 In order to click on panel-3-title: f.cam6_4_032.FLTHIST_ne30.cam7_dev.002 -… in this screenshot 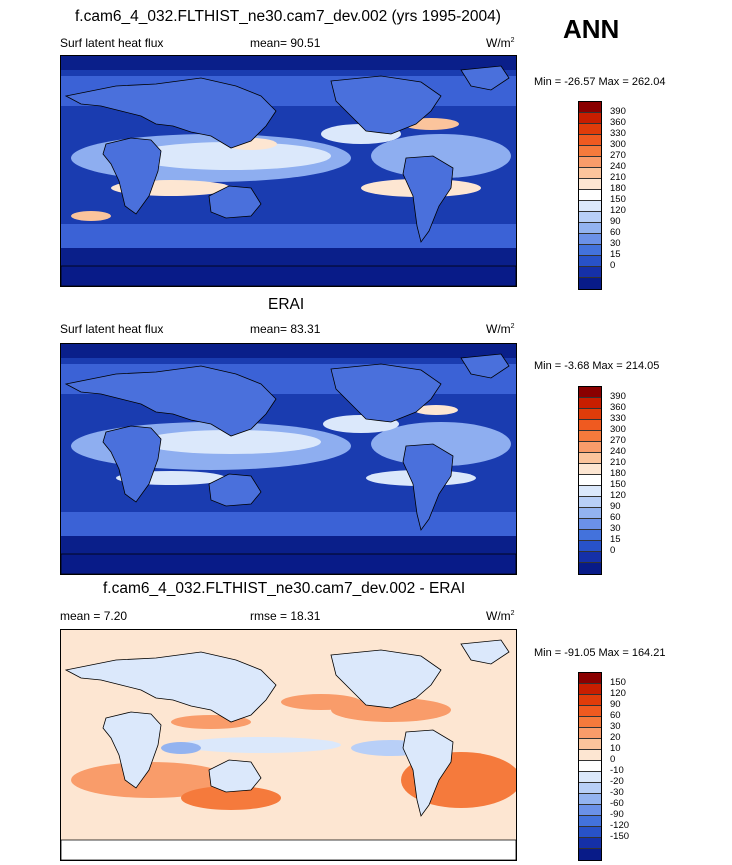, I will do `click(284, 588)`.